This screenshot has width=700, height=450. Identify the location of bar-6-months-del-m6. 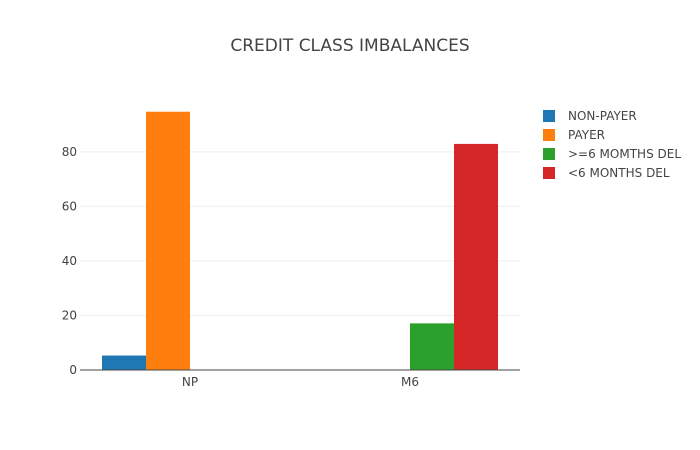
(476, 256).